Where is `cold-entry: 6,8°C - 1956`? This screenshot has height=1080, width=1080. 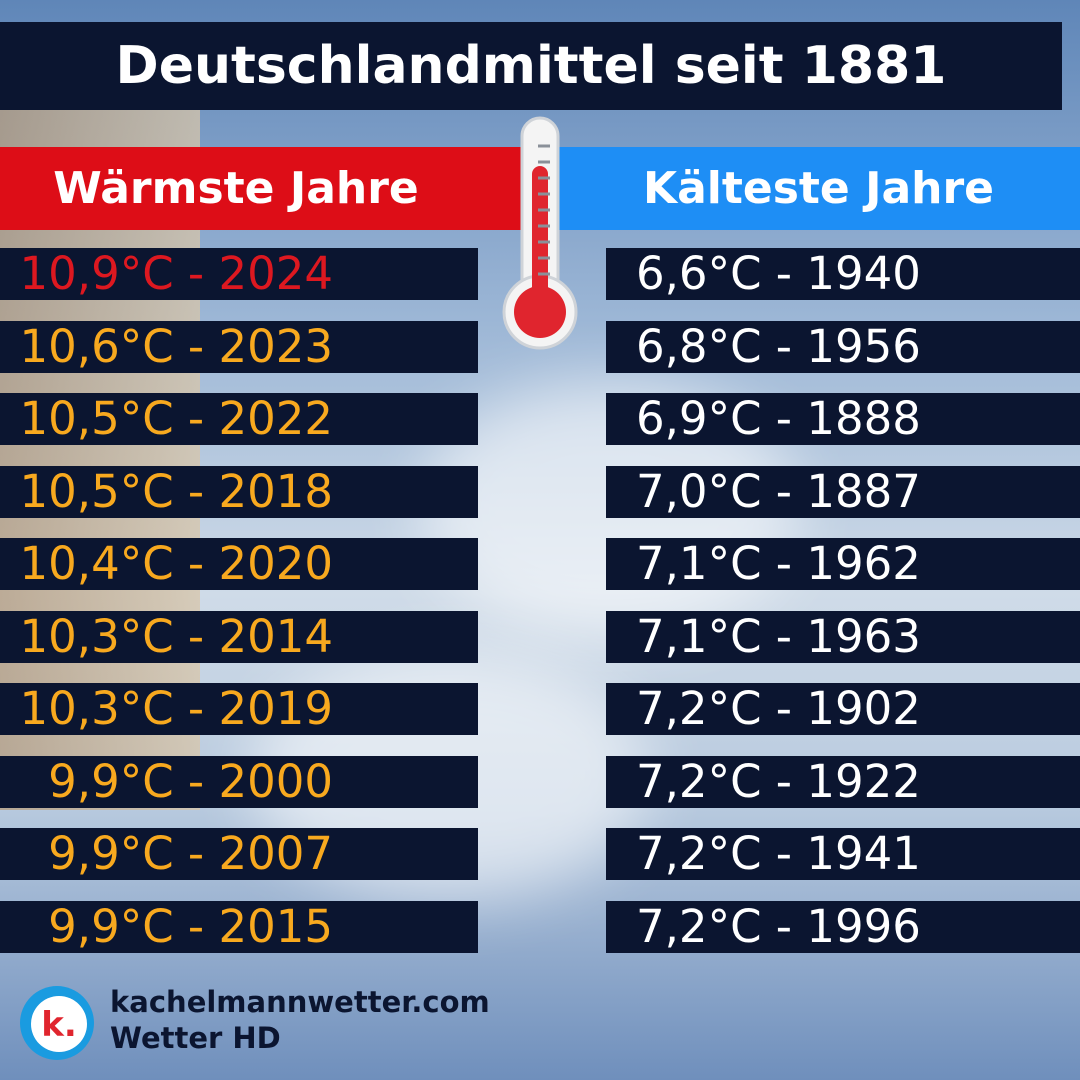
cold-entry: 6,8°C - 1956 is located at coordinates (843, 346).